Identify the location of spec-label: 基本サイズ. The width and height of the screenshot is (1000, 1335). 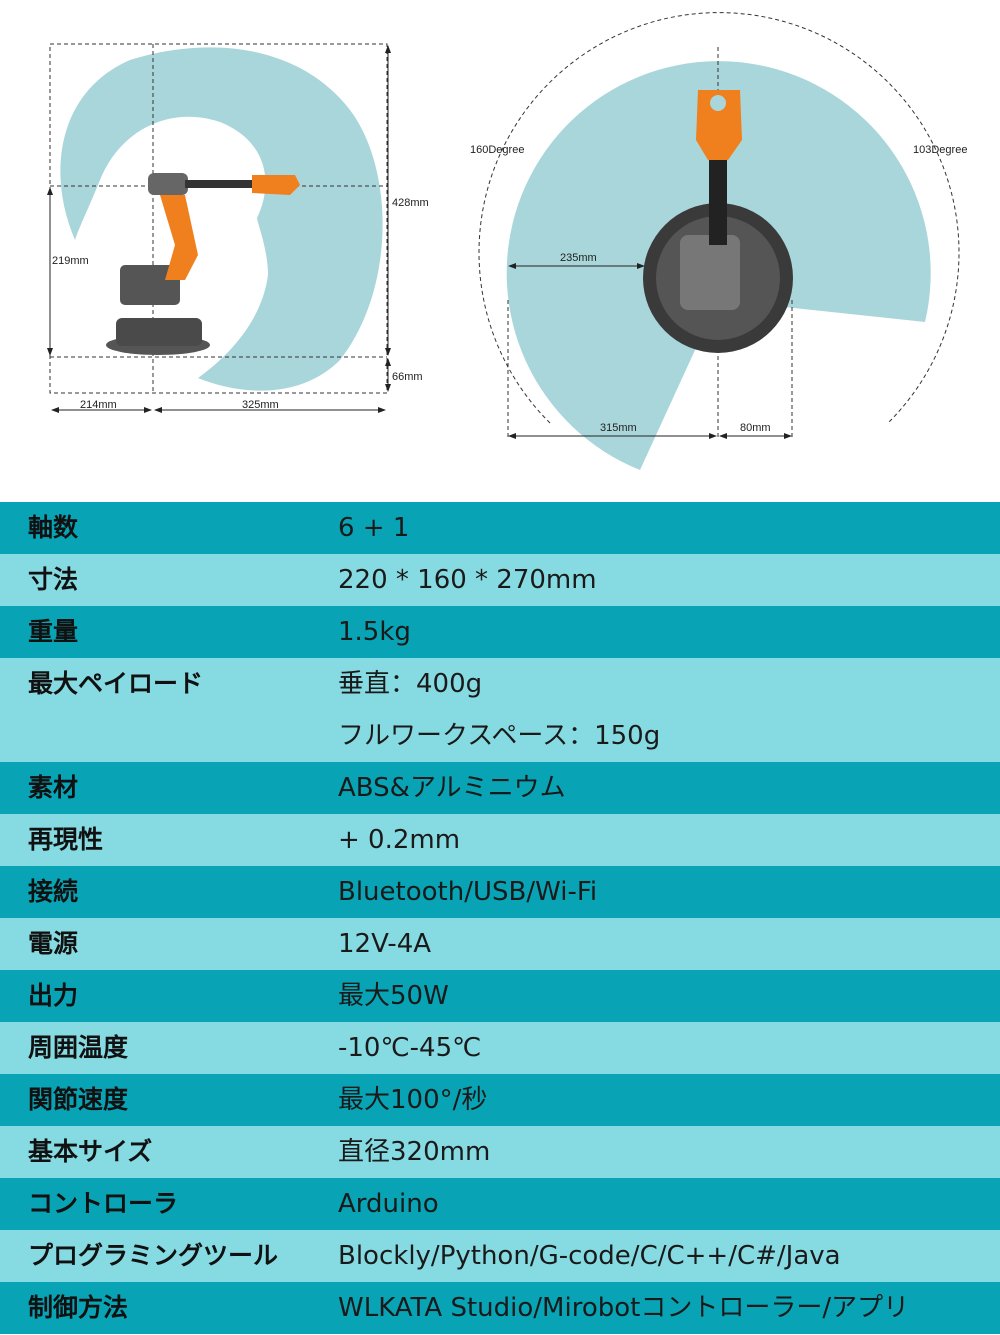
(90, 1151).